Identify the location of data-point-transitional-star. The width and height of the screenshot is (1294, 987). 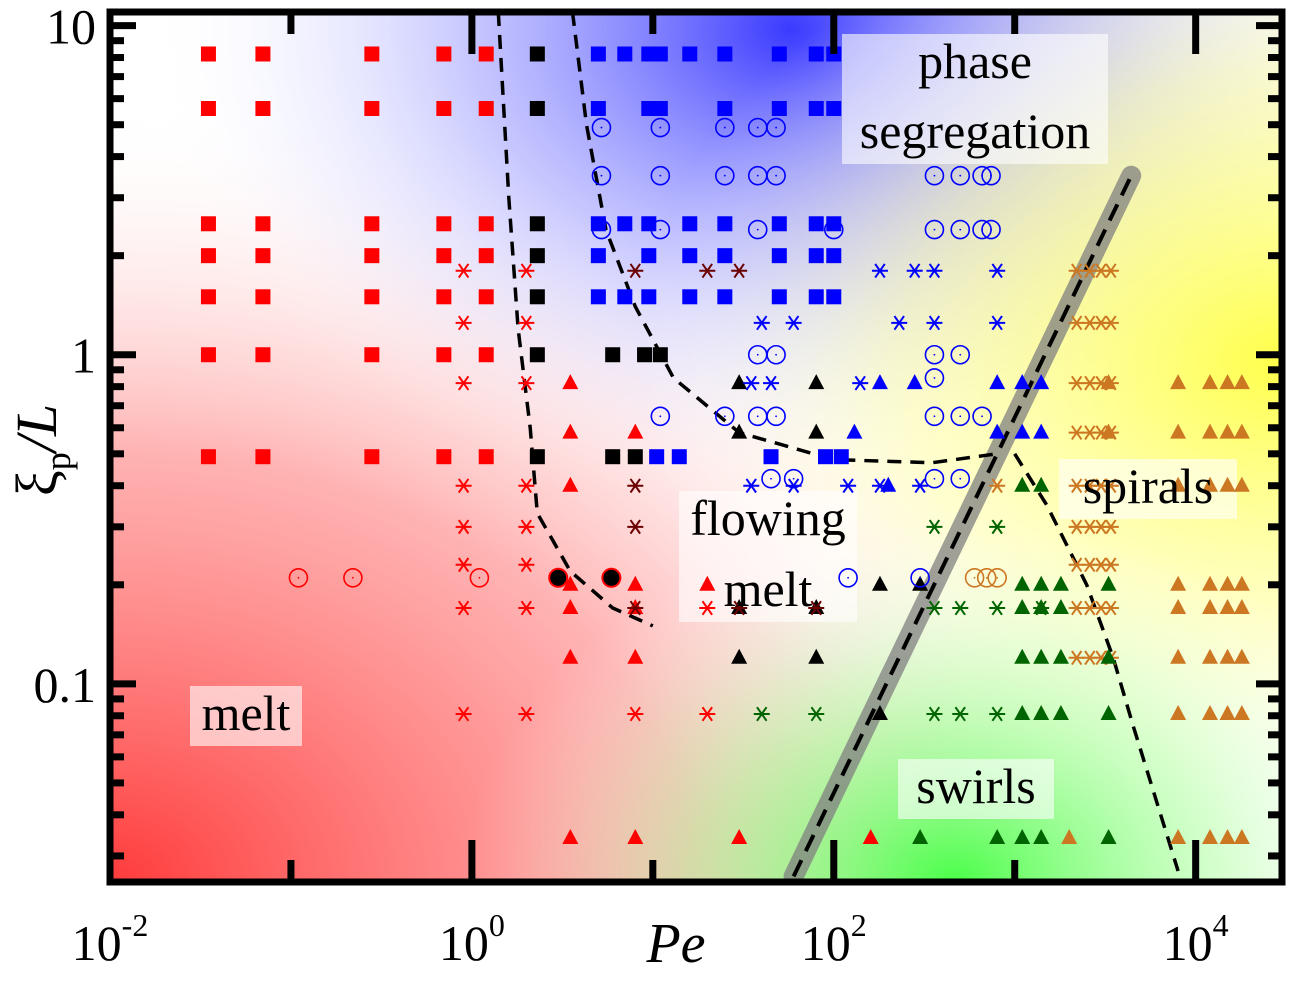
(635, 486).